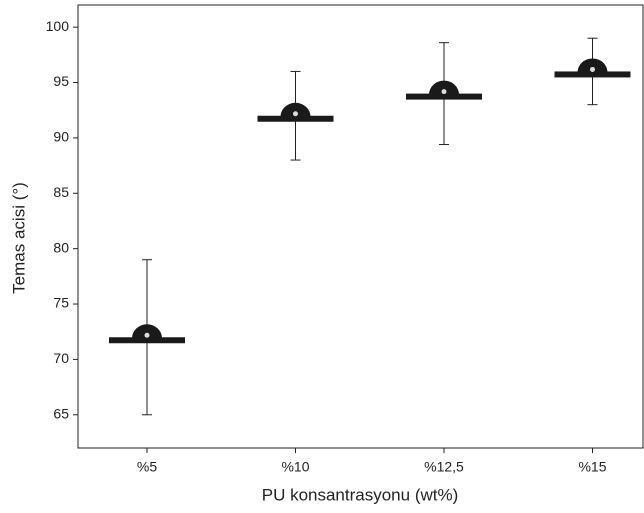 The height and width of the screenshot is (513, 644). I want to click on y-tick-label: 65, so click(61, 413).